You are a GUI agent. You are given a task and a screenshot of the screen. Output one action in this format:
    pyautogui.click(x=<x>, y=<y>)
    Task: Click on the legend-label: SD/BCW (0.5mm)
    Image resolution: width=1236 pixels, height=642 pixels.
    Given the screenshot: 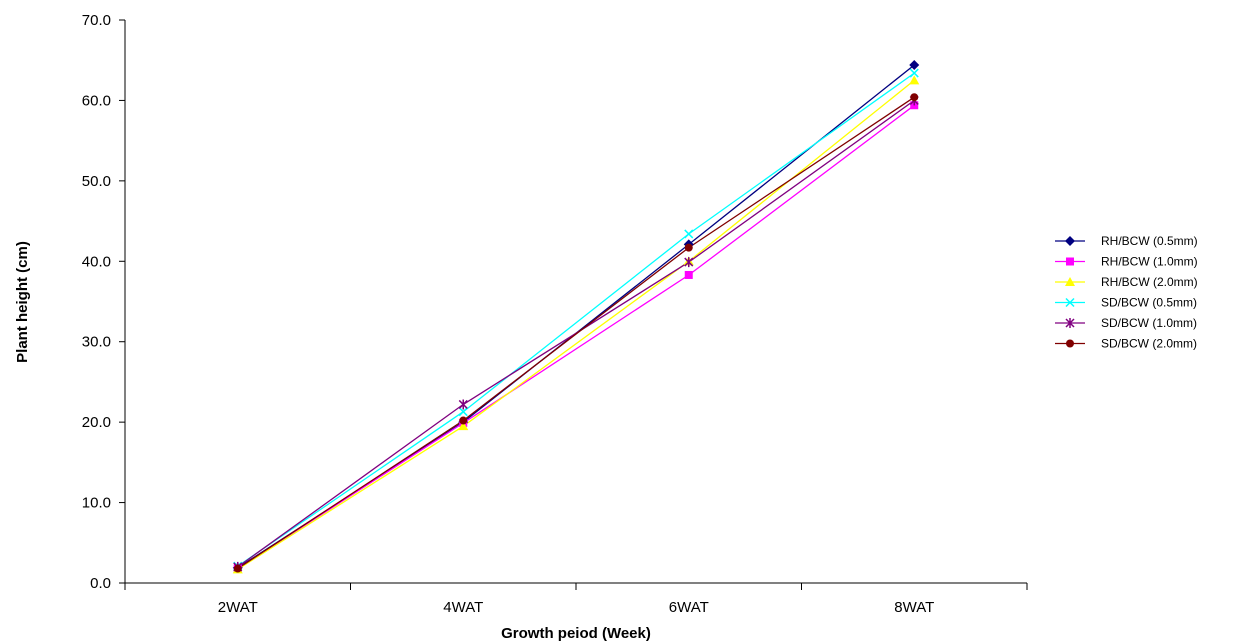 What is the action you would take?
    pyautogui.click(x=1149, y=303)
    